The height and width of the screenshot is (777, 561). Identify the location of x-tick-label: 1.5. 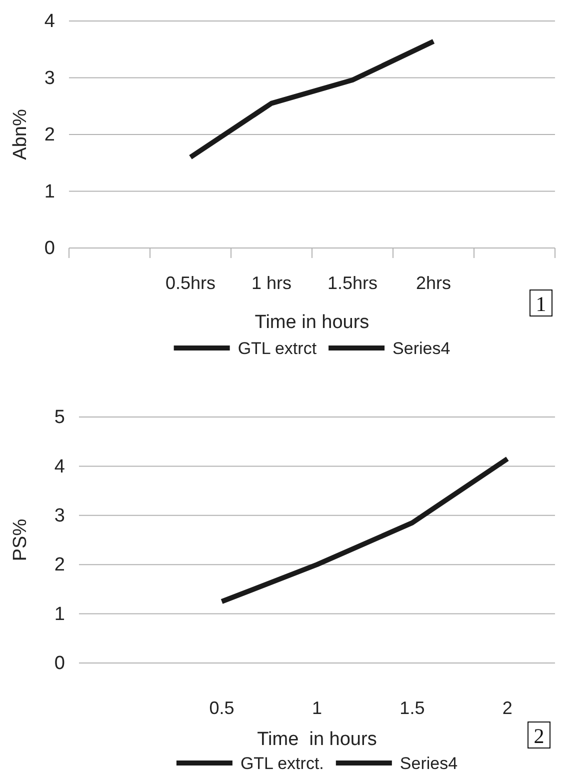
(412, 708).